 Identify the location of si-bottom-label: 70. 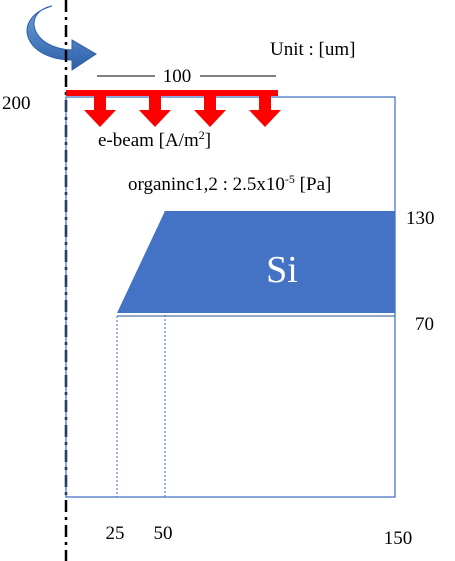
(424, 324).